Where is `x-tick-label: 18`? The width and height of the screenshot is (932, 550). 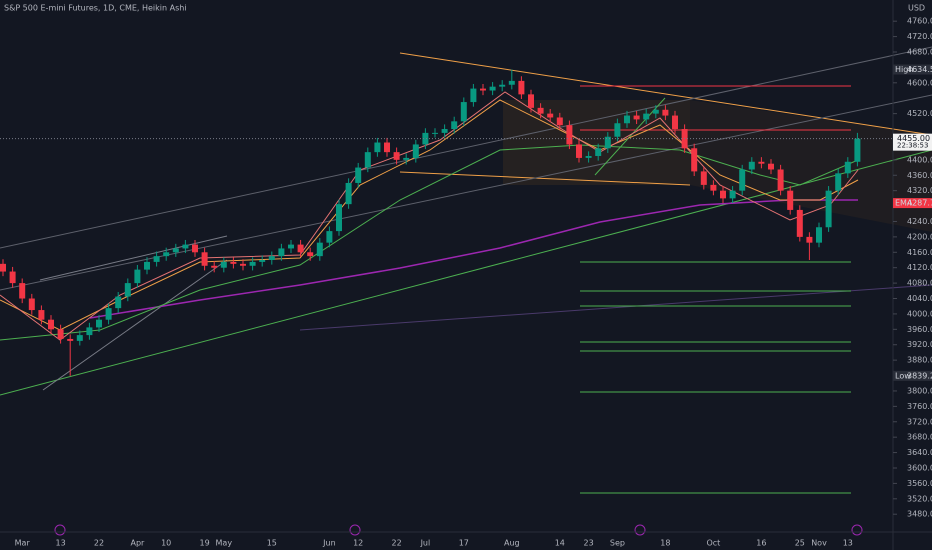 x-tick-label: 18 is located at coordinates (665, 543).